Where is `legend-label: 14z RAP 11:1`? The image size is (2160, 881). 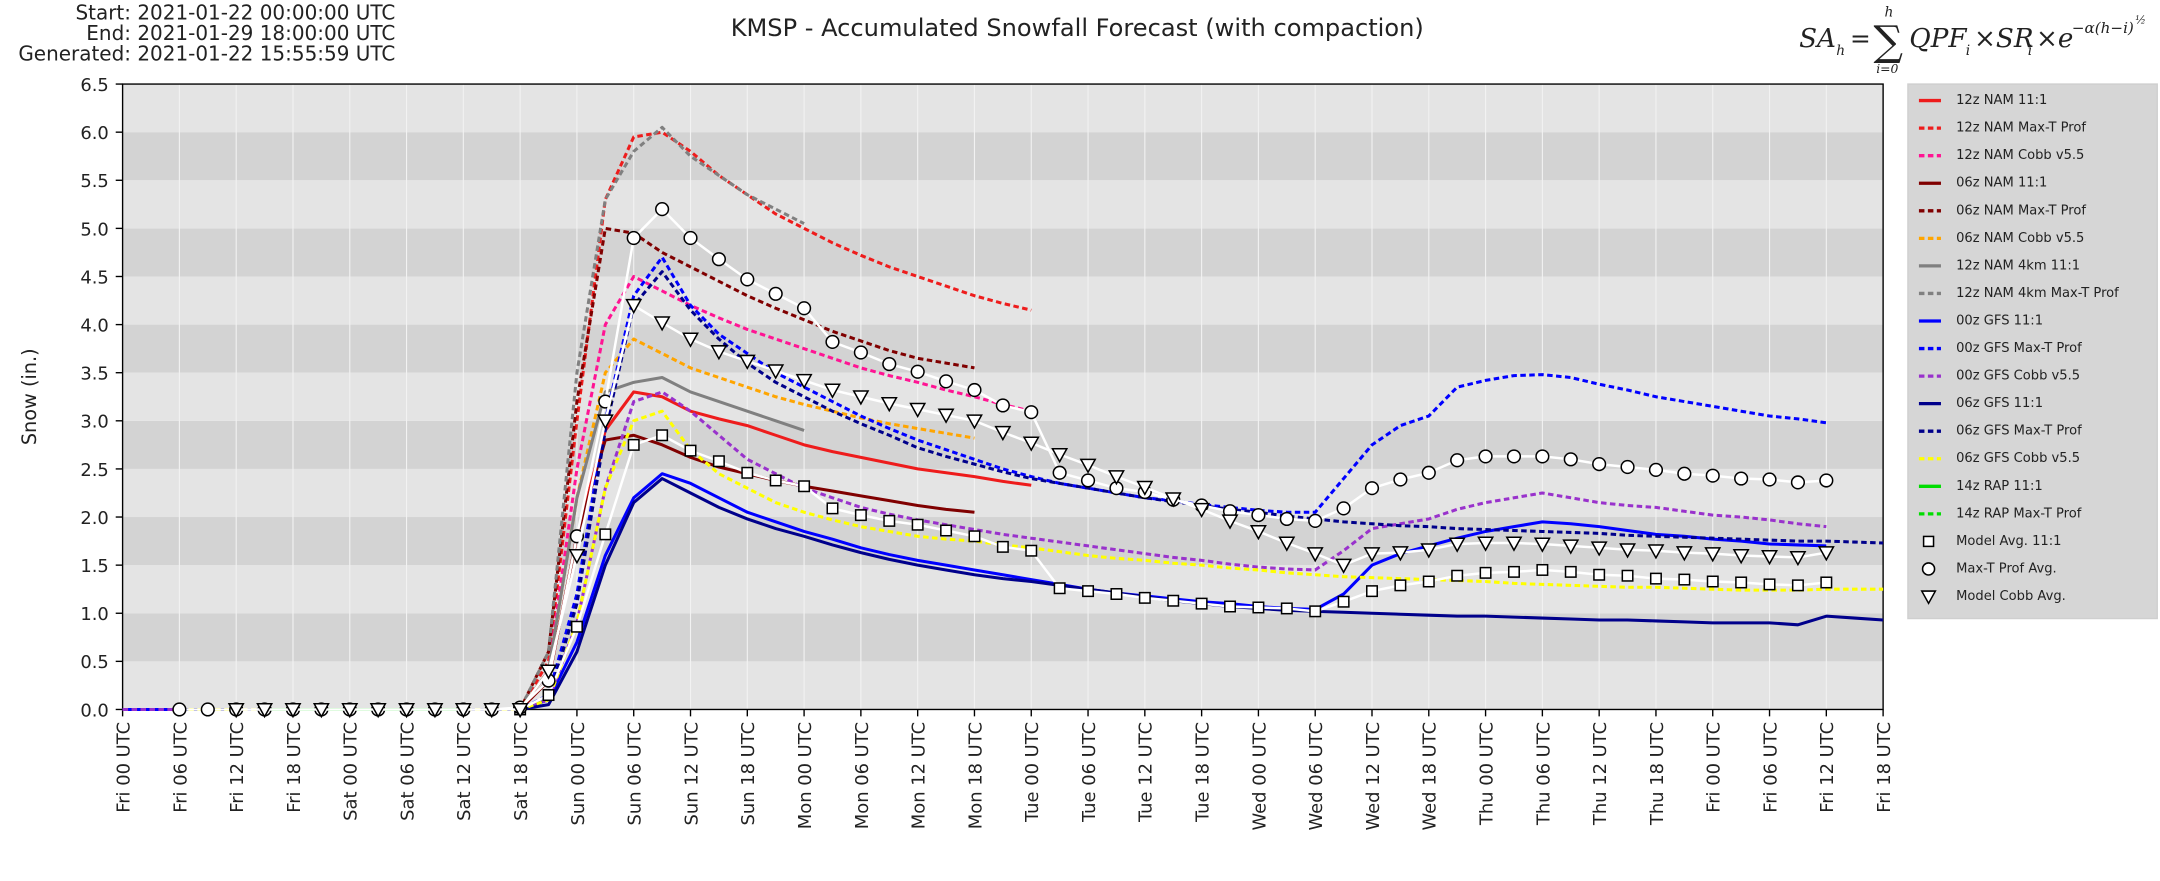
legend-label: 14z RAP 11:1 is located at coordinates (1999, 486).